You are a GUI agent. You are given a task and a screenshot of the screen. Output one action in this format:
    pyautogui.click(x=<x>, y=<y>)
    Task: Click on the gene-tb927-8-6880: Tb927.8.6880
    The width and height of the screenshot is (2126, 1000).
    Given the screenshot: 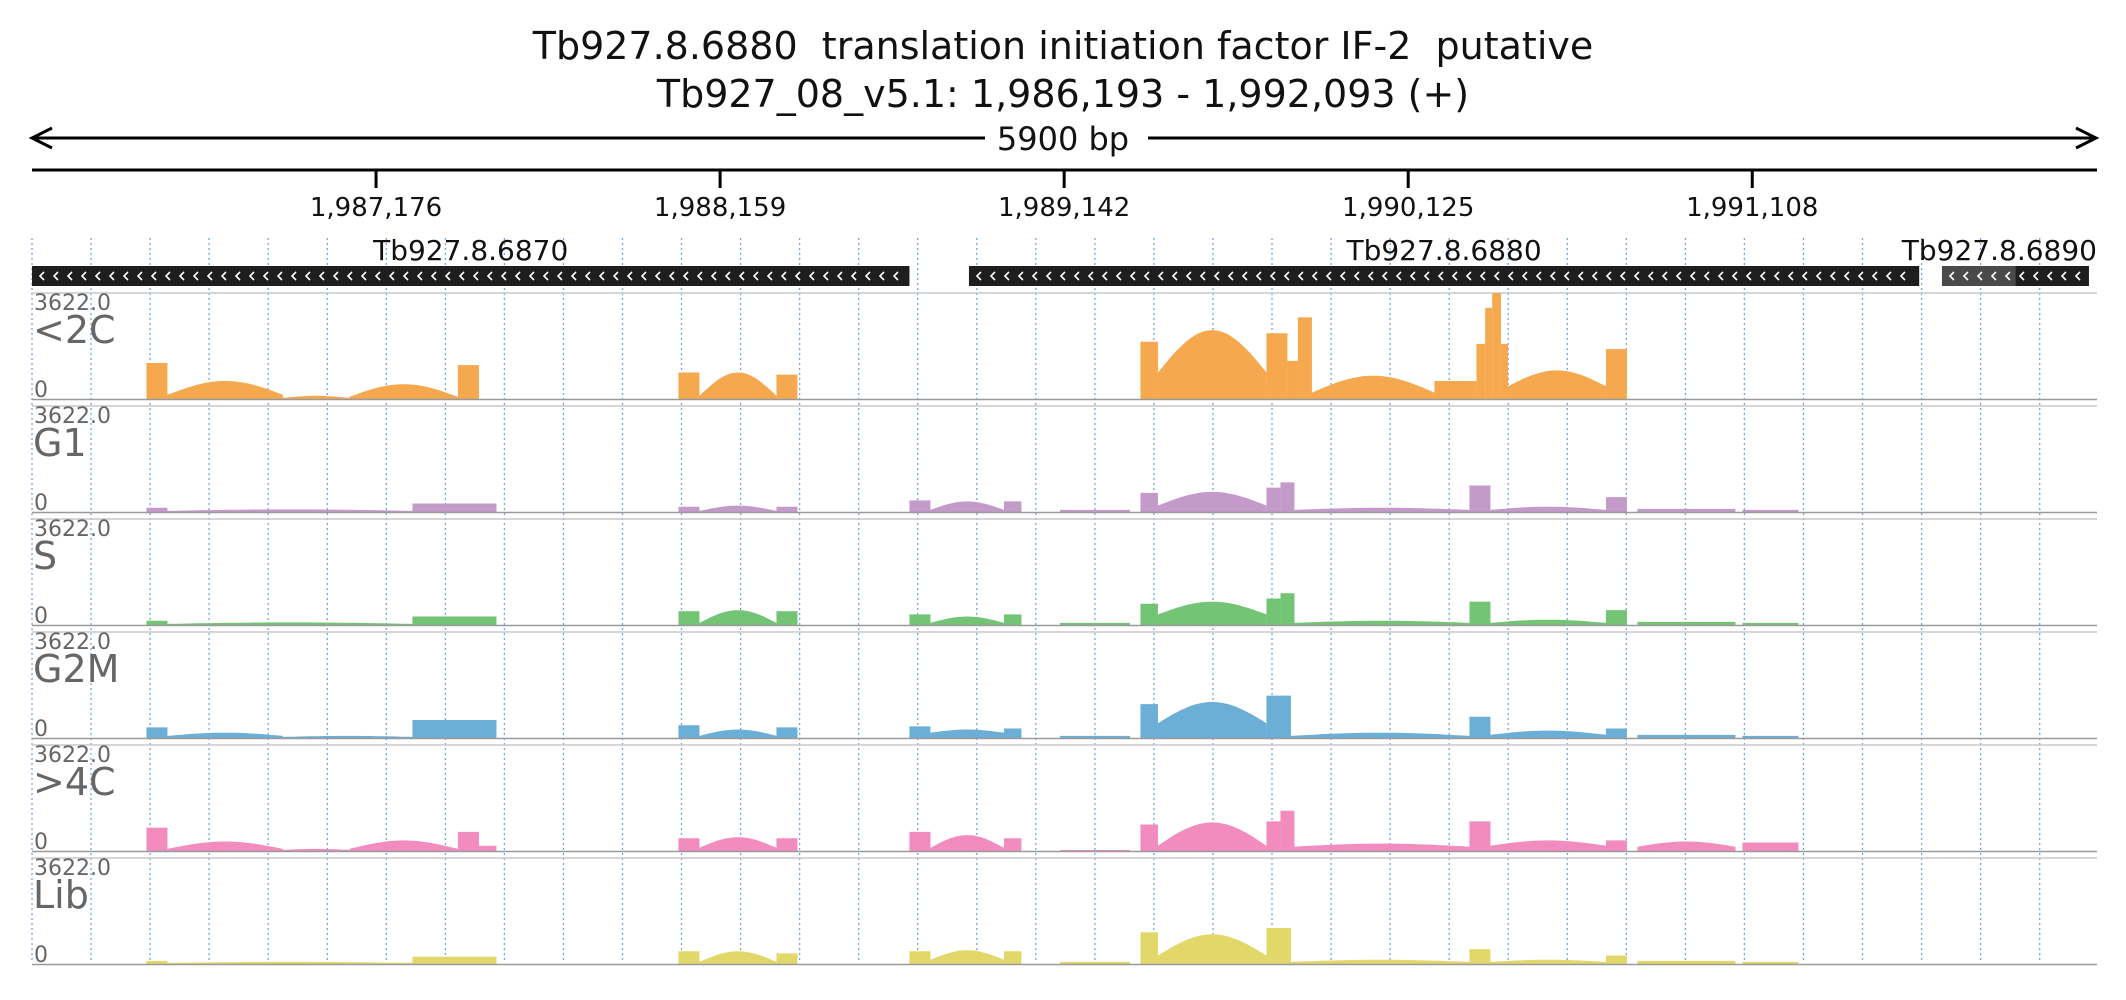 What is the action you would take?
    pyautogui.click(x=1444, y=260)
    